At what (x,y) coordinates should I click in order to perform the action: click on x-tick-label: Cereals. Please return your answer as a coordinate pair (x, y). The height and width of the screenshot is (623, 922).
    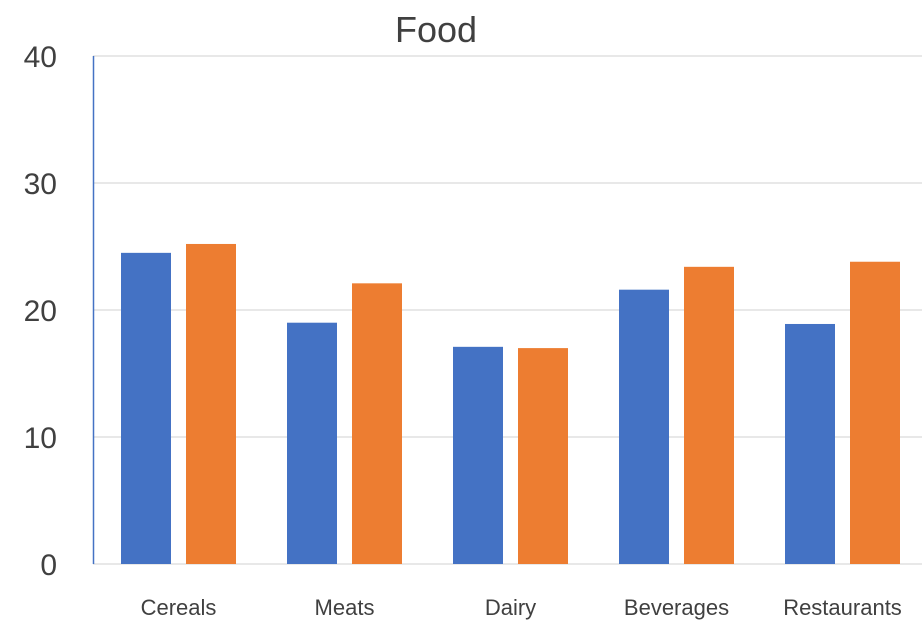
    Looking at the image, I should click on (179, 607).